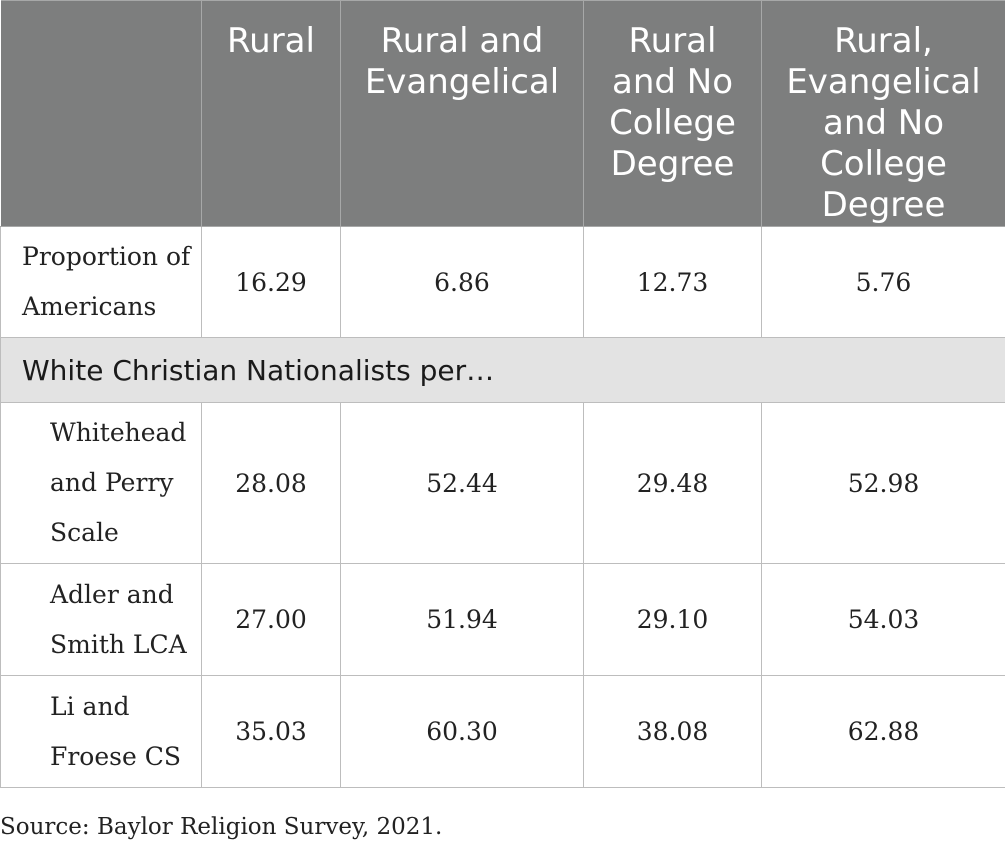 This screenshot has height=852, width=1005. I want to click on row-label: Whitehead and Perry Scale, so click(101, 483).